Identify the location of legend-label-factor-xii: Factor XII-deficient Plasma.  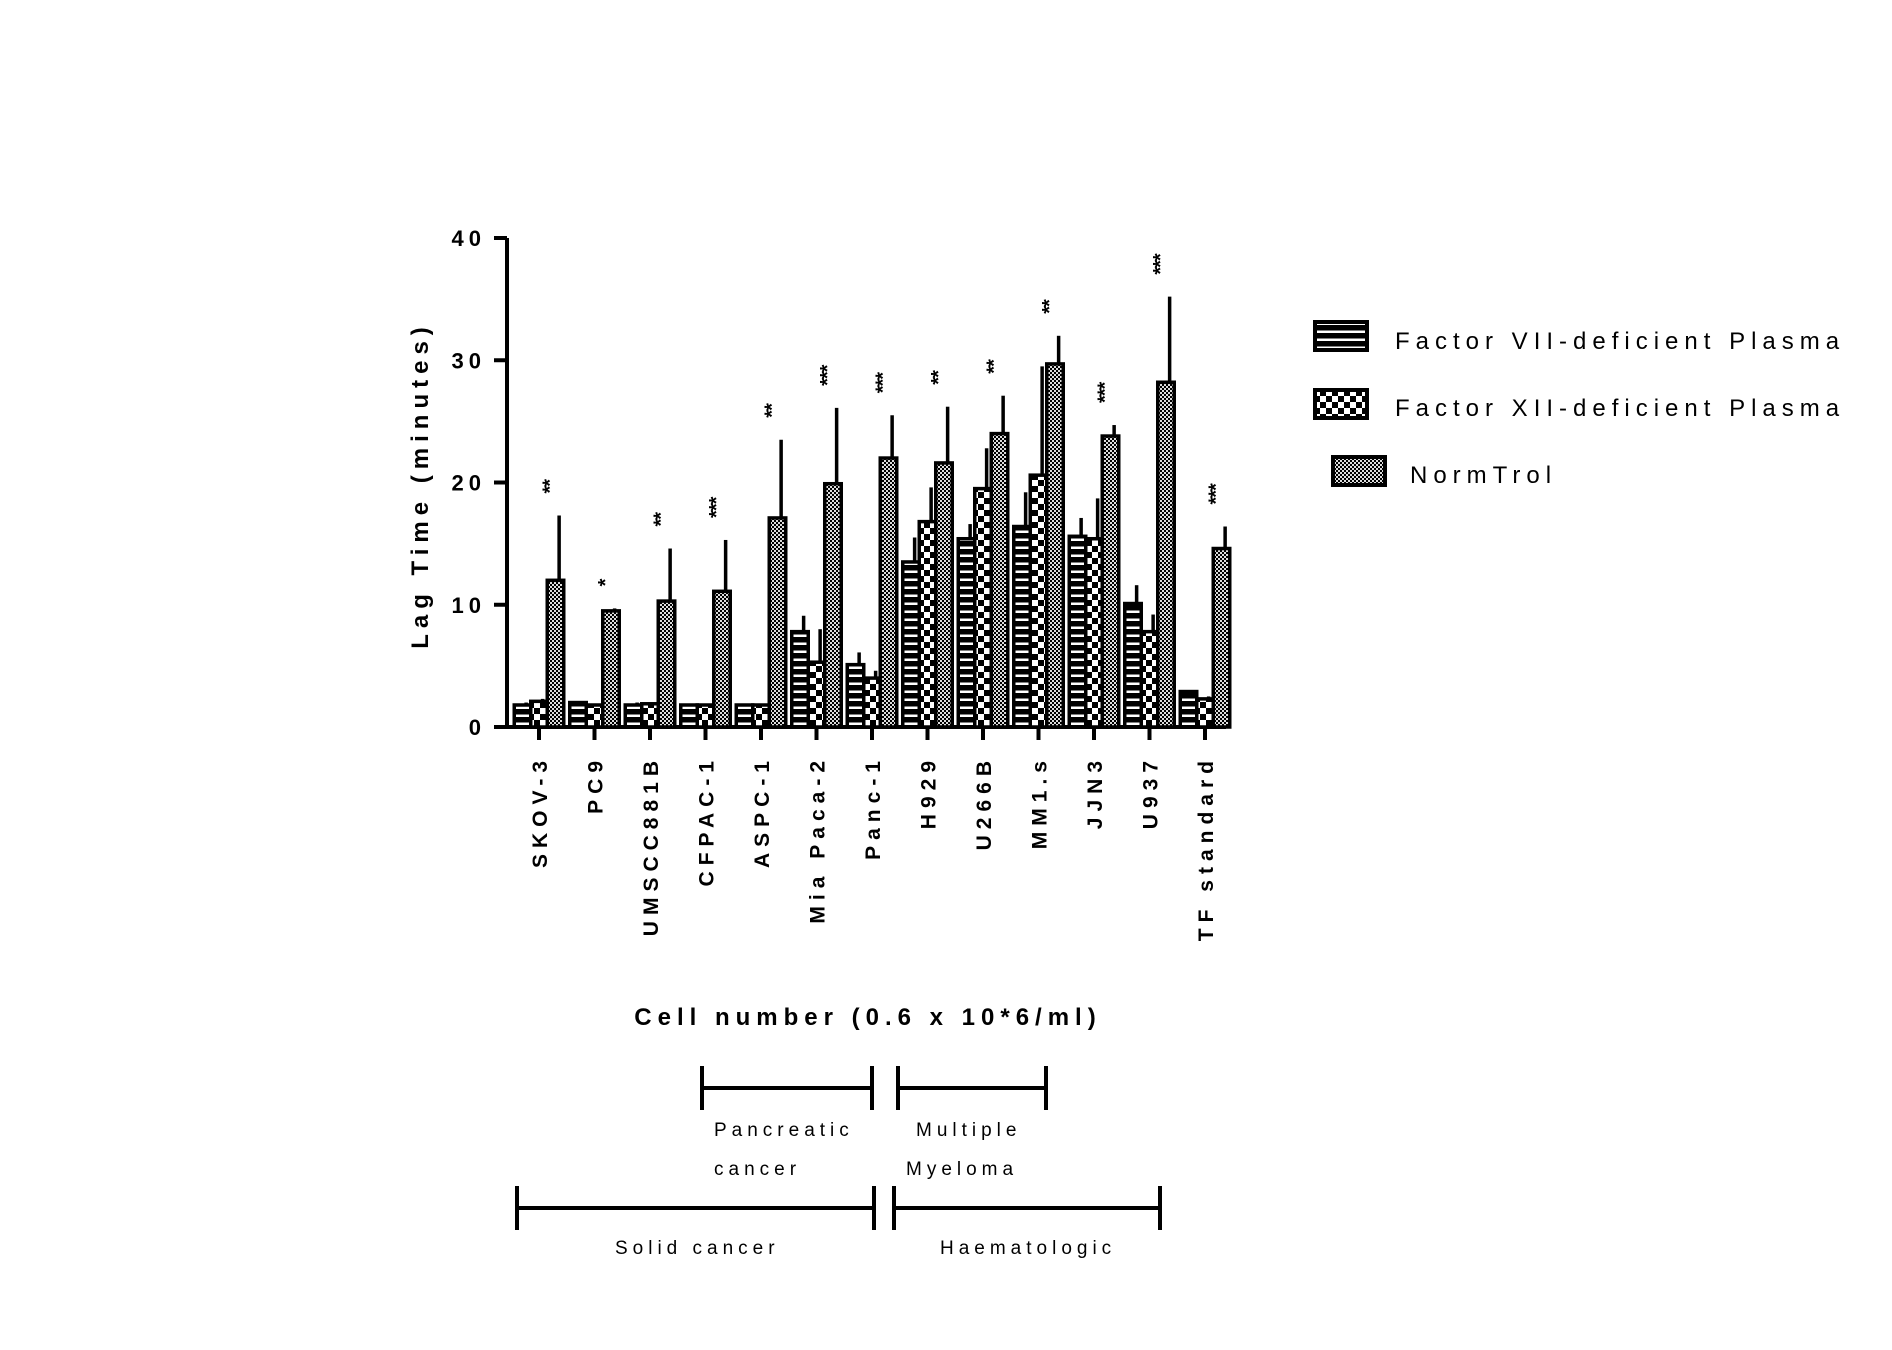
(1620, 408).